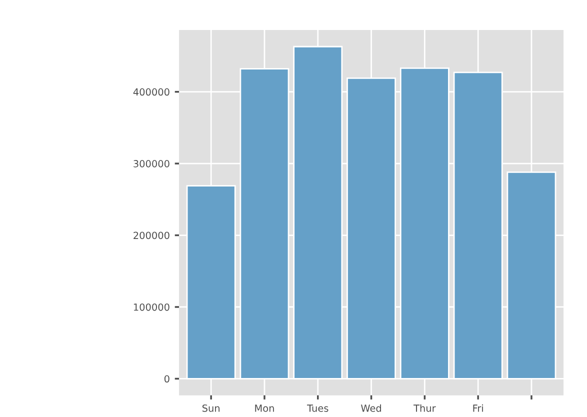 The height and width of the screenshot is (417, 587). What do you see at coordinates (152, 164) in the screenshot?
I see `y-tick-label: 300000` at bounding box center [152, 164].